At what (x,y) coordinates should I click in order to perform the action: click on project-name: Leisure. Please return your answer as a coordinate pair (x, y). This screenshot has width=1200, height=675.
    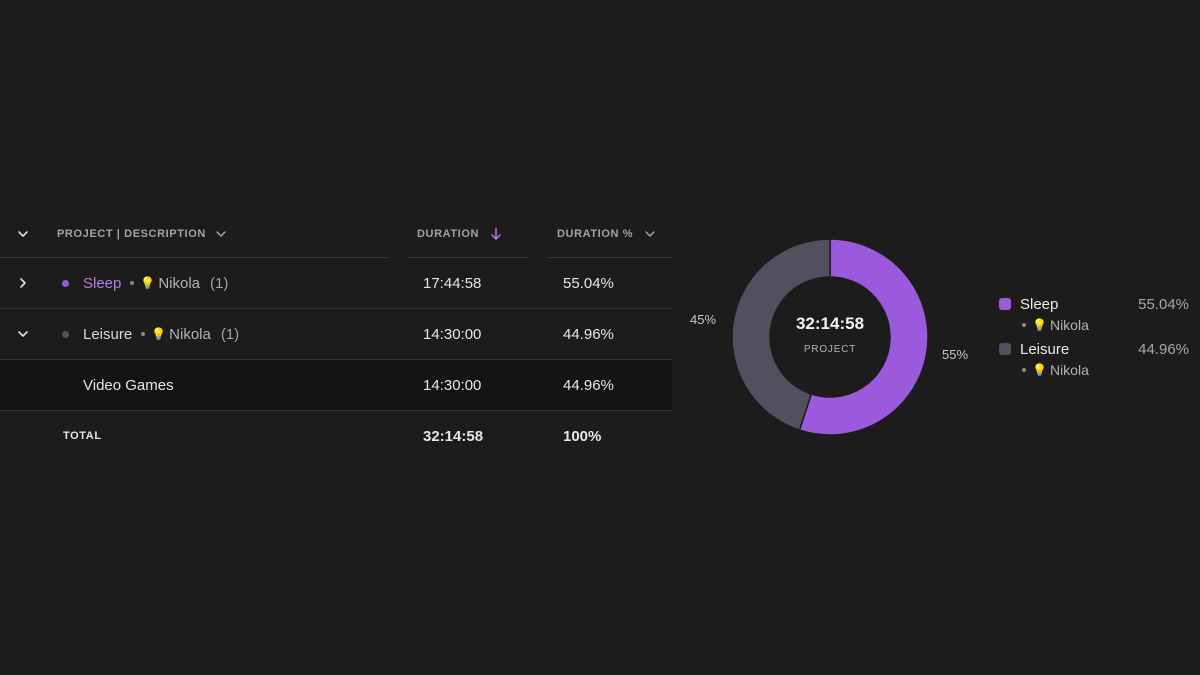
    Looking at the image, I should click on (108, 334).